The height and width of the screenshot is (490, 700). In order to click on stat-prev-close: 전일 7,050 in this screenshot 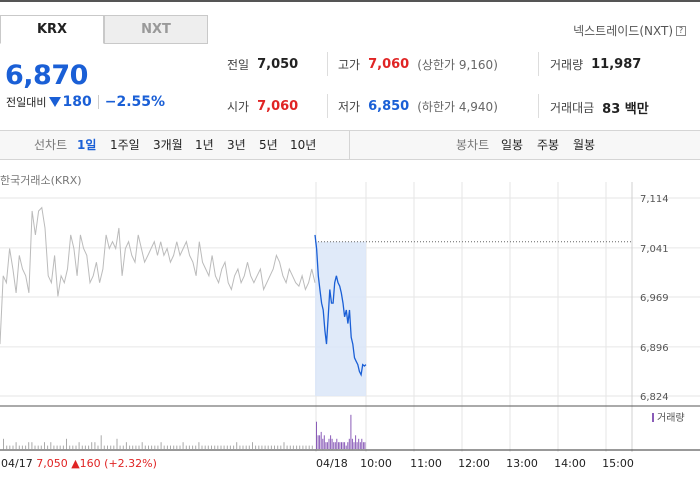, I will do `click(262, 64)`.